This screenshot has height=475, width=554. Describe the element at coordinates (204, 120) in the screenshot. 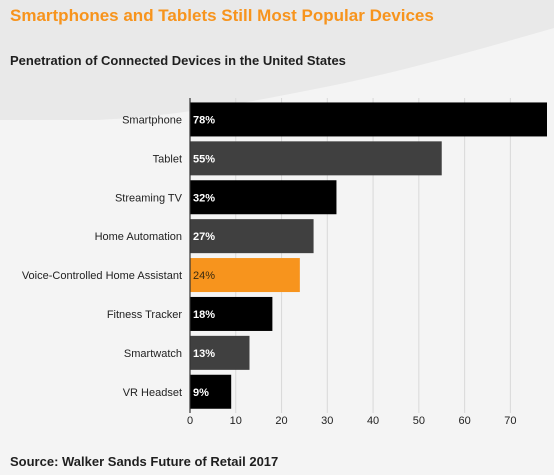

I see `data-label: 78%` at that location.